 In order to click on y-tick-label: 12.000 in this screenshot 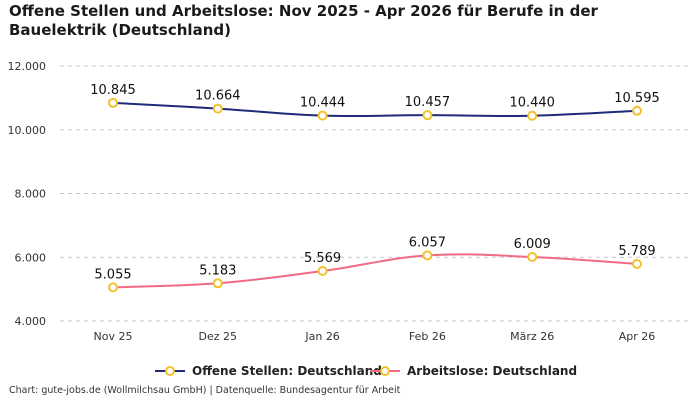, I will do `click(27, 66)`.